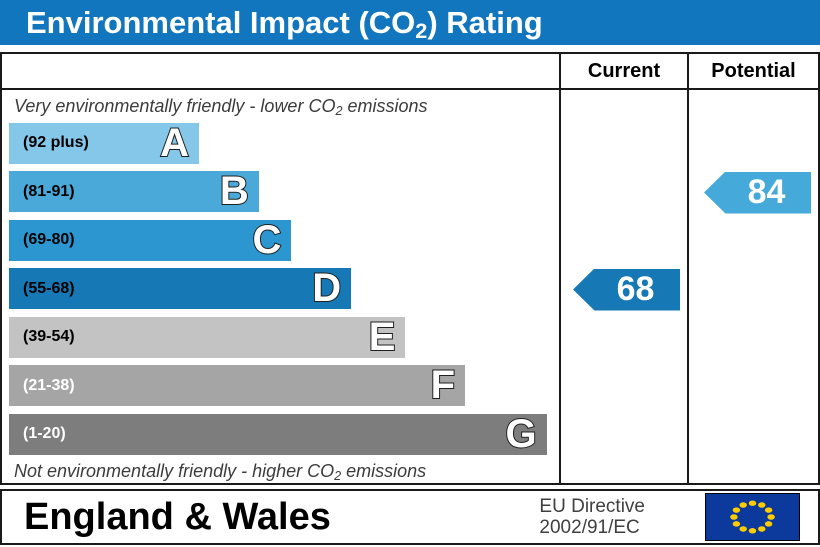  I want to click on column-header-potential: Potential, so click(752, 71).